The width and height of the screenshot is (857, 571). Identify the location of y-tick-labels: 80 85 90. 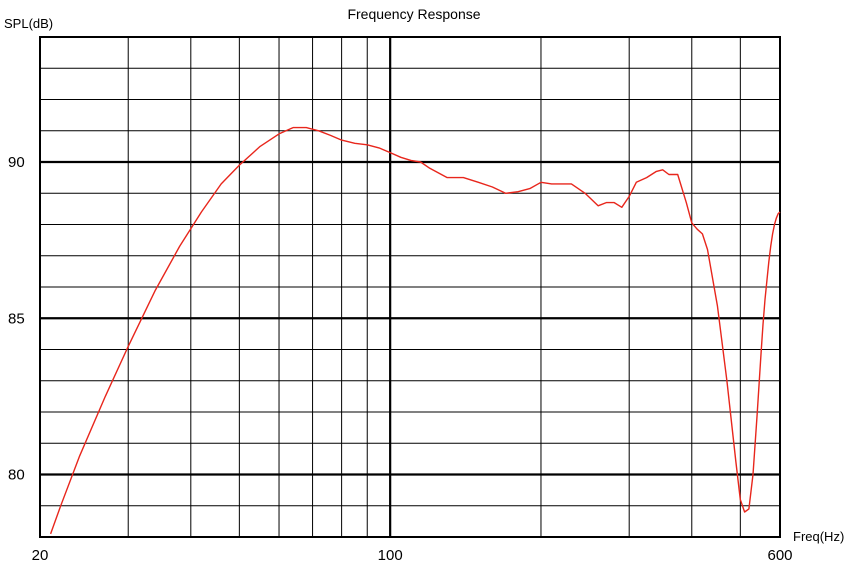
(16, 319).